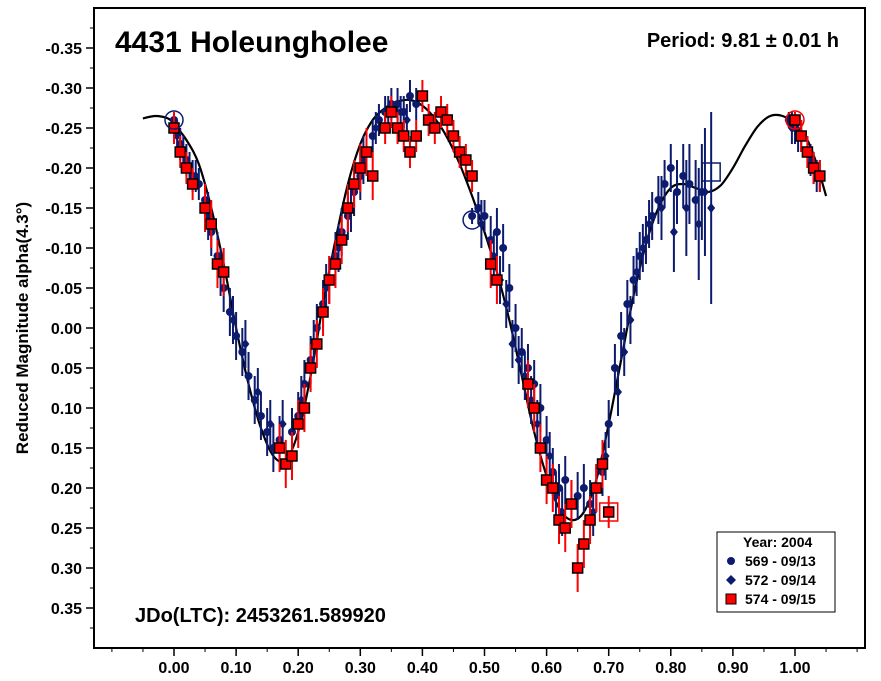 The height and width of the screenshot is (681, 881). What do you see at coordinates (794, 668) in the screenshot?
I see `x-tick-label: 1.00` at bounding box center [794, 668].